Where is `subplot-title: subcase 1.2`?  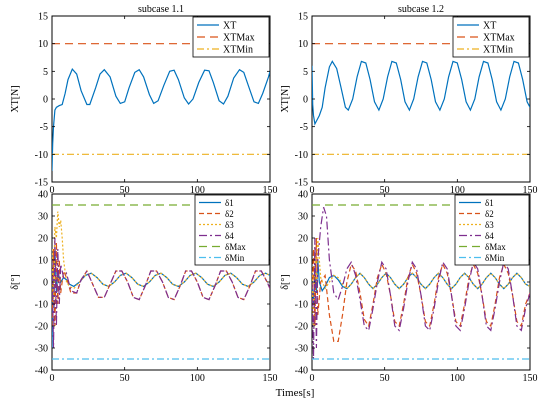
subplot-title: subcase 1.2 is located at coordinates (421, 9).